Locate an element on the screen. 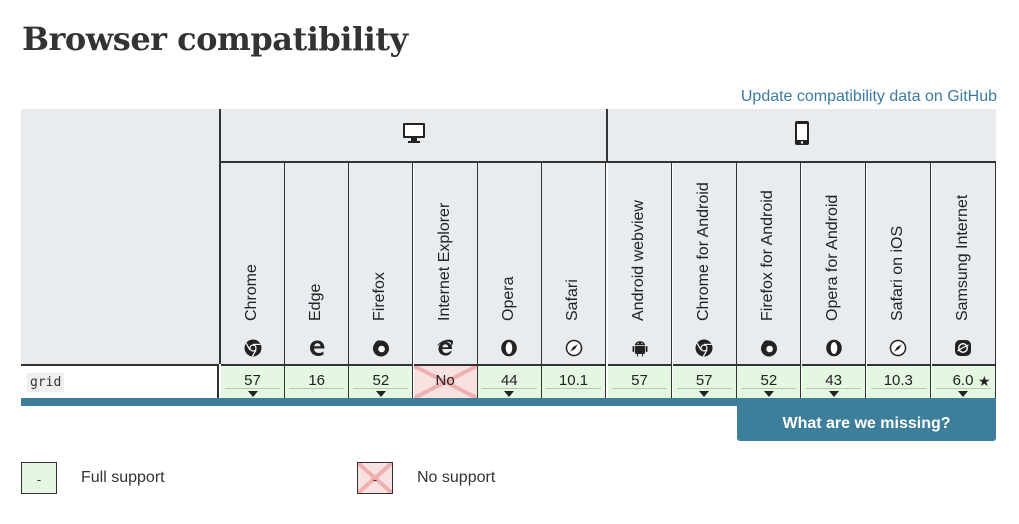 This screenshot has height=524, width=1019. support-cell-edge: 16 is located at coordinates (317, 381).